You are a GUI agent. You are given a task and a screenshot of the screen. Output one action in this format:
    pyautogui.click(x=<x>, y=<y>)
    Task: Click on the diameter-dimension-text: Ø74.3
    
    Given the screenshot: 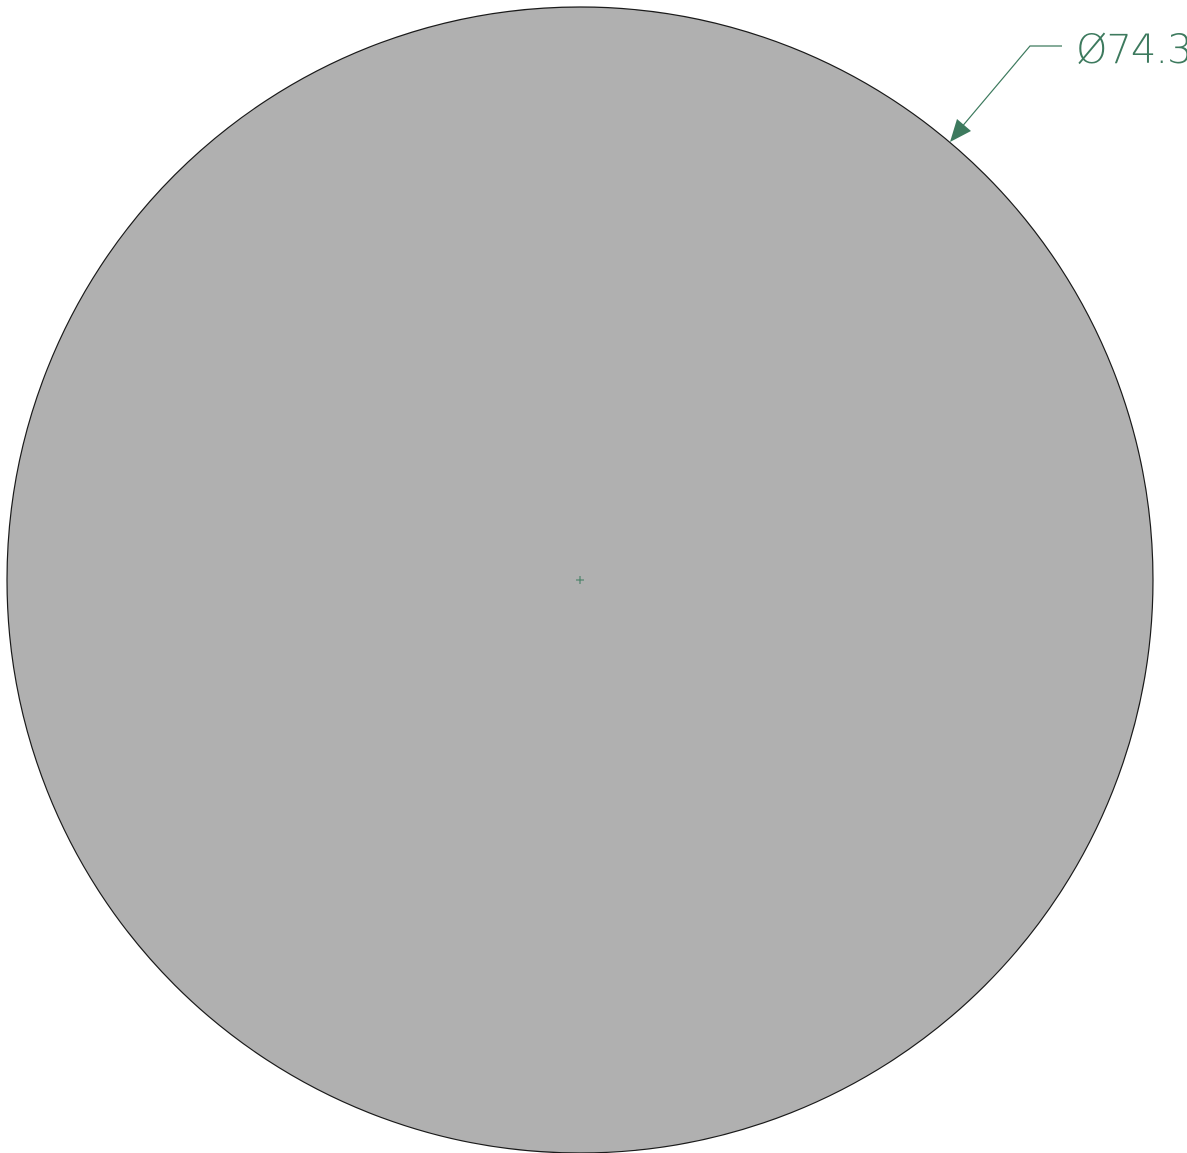 What is the action you would take?
    pyautogui.click(x=1131, y=50)
    